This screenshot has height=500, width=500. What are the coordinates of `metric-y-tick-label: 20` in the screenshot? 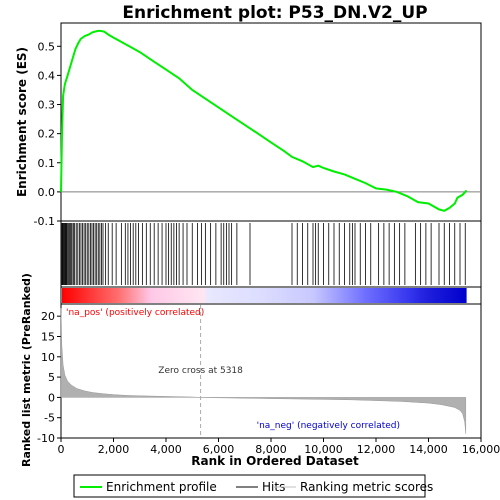 It's located at (48, 316).